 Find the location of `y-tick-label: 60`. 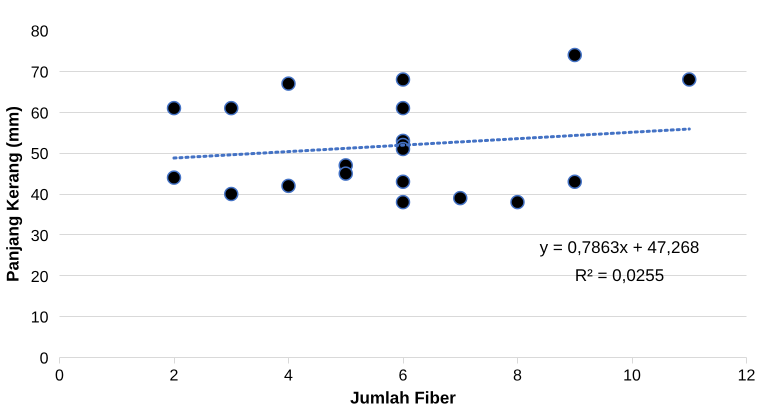

y-tick-label: 60 is located at coordinates (39, 113).